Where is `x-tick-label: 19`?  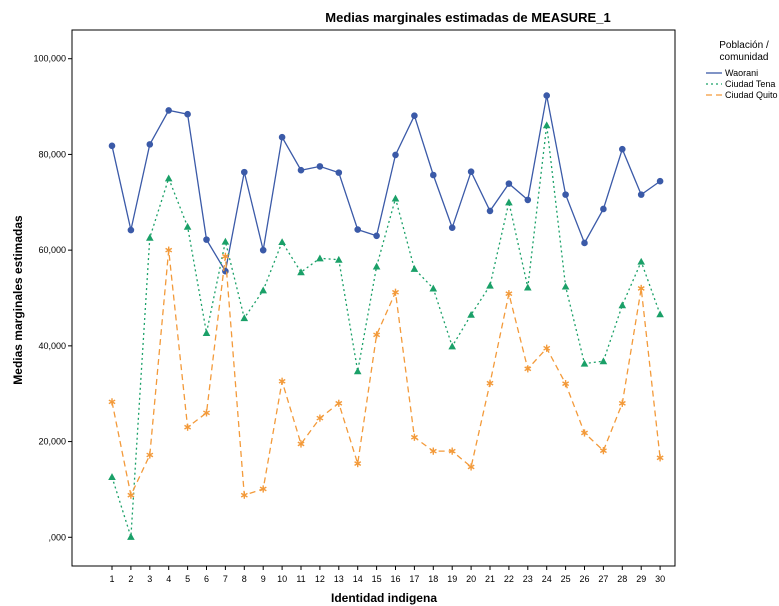 x-tick-label: 19 is located at coordinates (452, 579).